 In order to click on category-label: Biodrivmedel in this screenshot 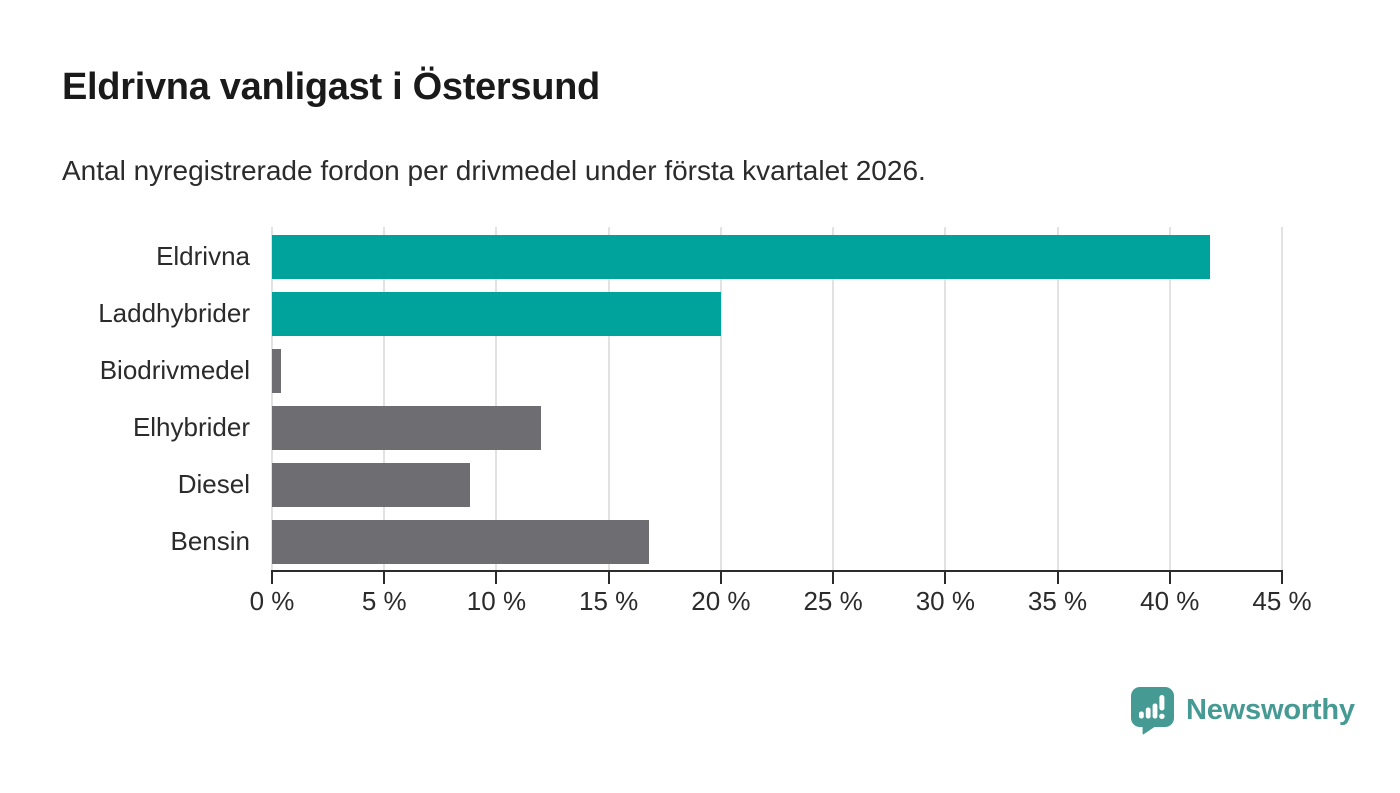, I will do `click(174, 370)`.